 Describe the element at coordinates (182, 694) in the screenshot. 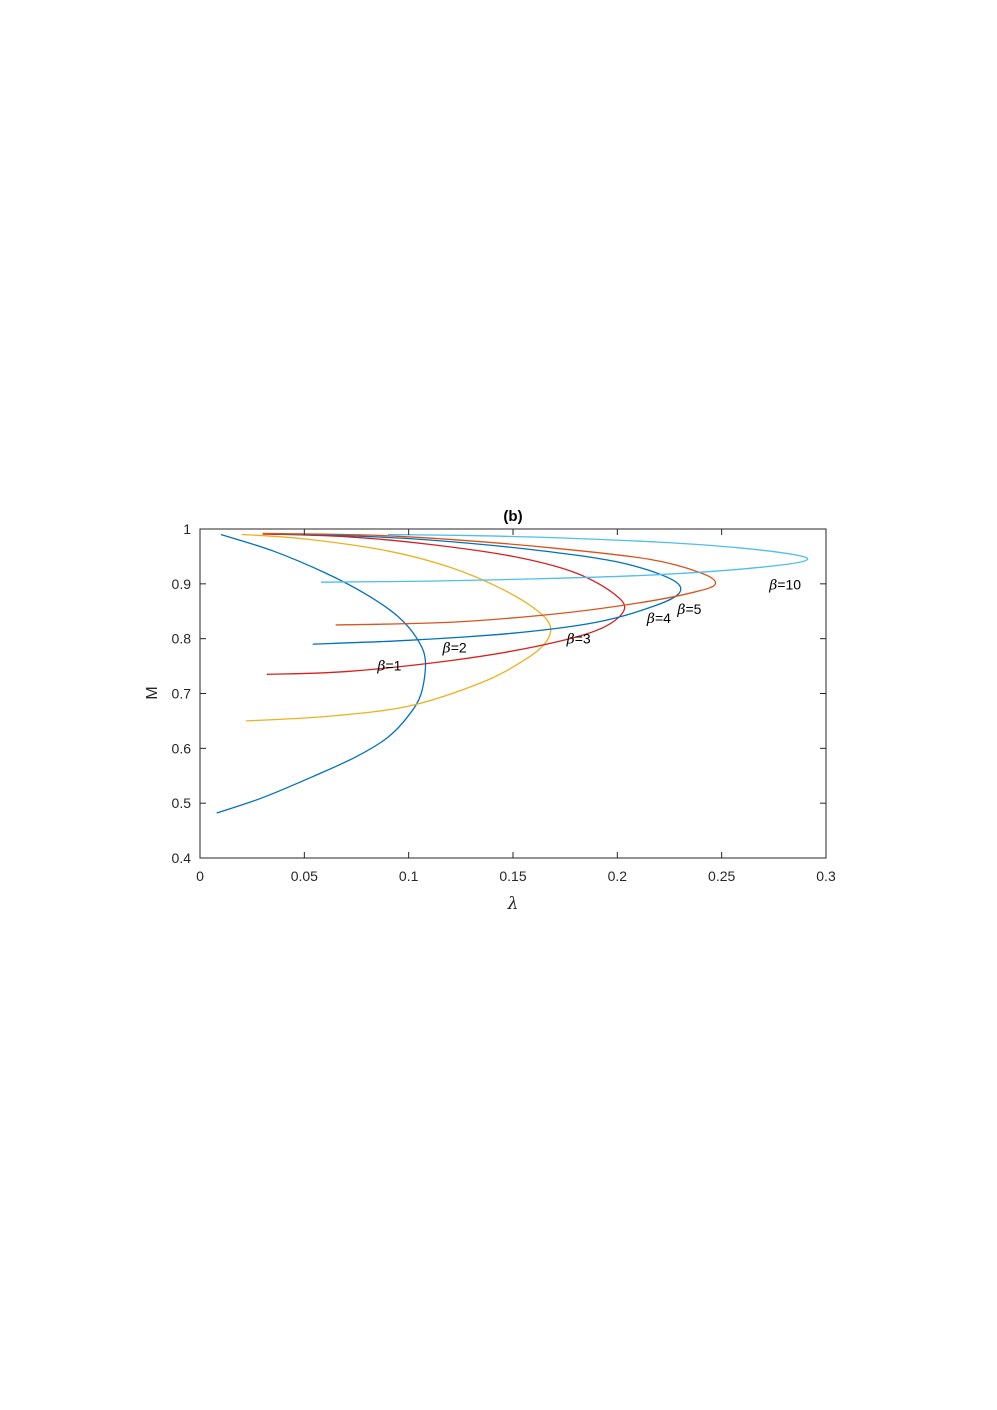

I see `y-tick-label: 0.7` at that location.